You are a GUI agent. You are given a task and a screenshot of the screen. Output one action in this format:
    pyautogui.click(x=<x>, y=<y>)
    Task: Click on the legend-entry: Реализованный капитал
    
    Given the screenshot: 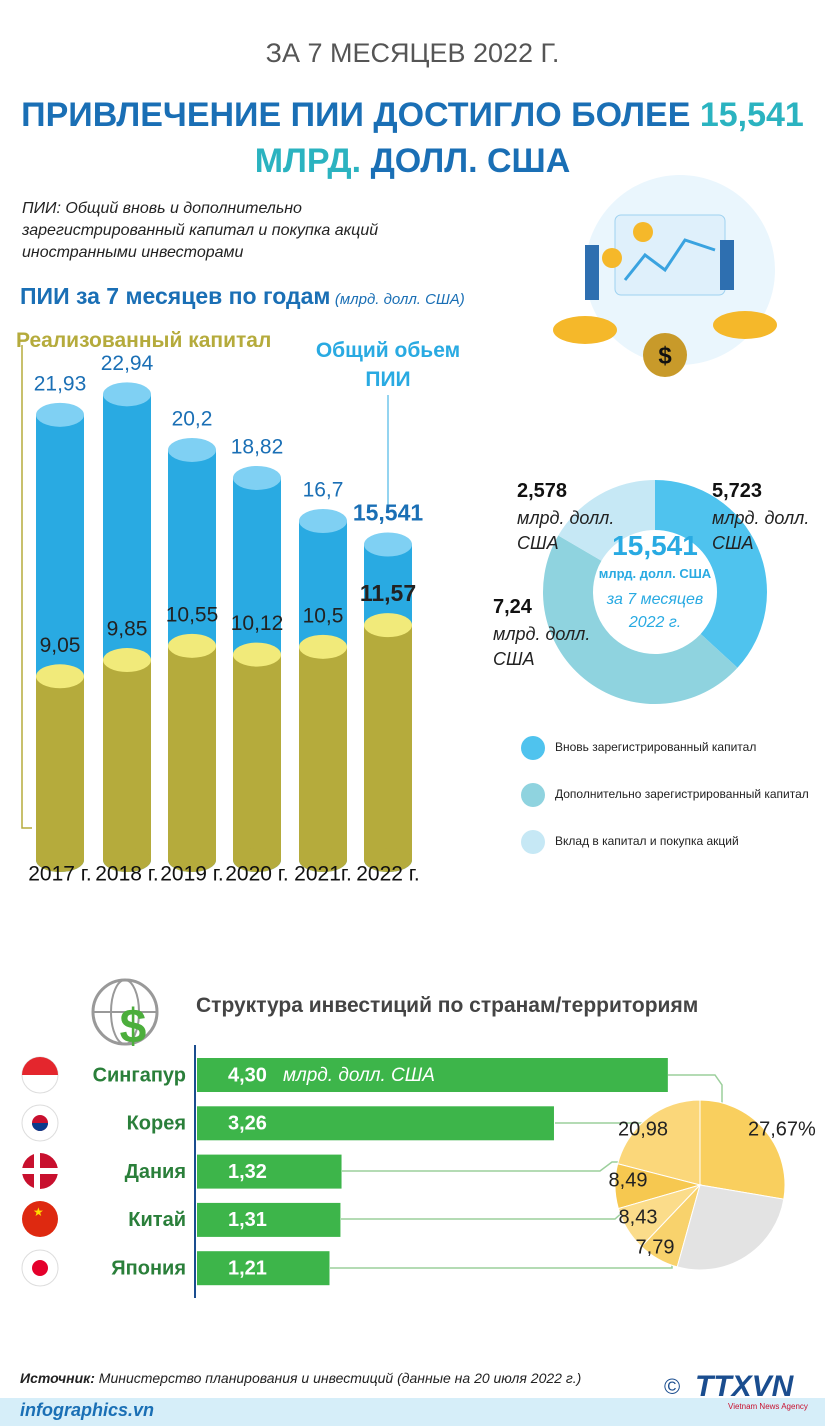 What is the action you would take?
    pyautogui.click(x=144, y=340)
    